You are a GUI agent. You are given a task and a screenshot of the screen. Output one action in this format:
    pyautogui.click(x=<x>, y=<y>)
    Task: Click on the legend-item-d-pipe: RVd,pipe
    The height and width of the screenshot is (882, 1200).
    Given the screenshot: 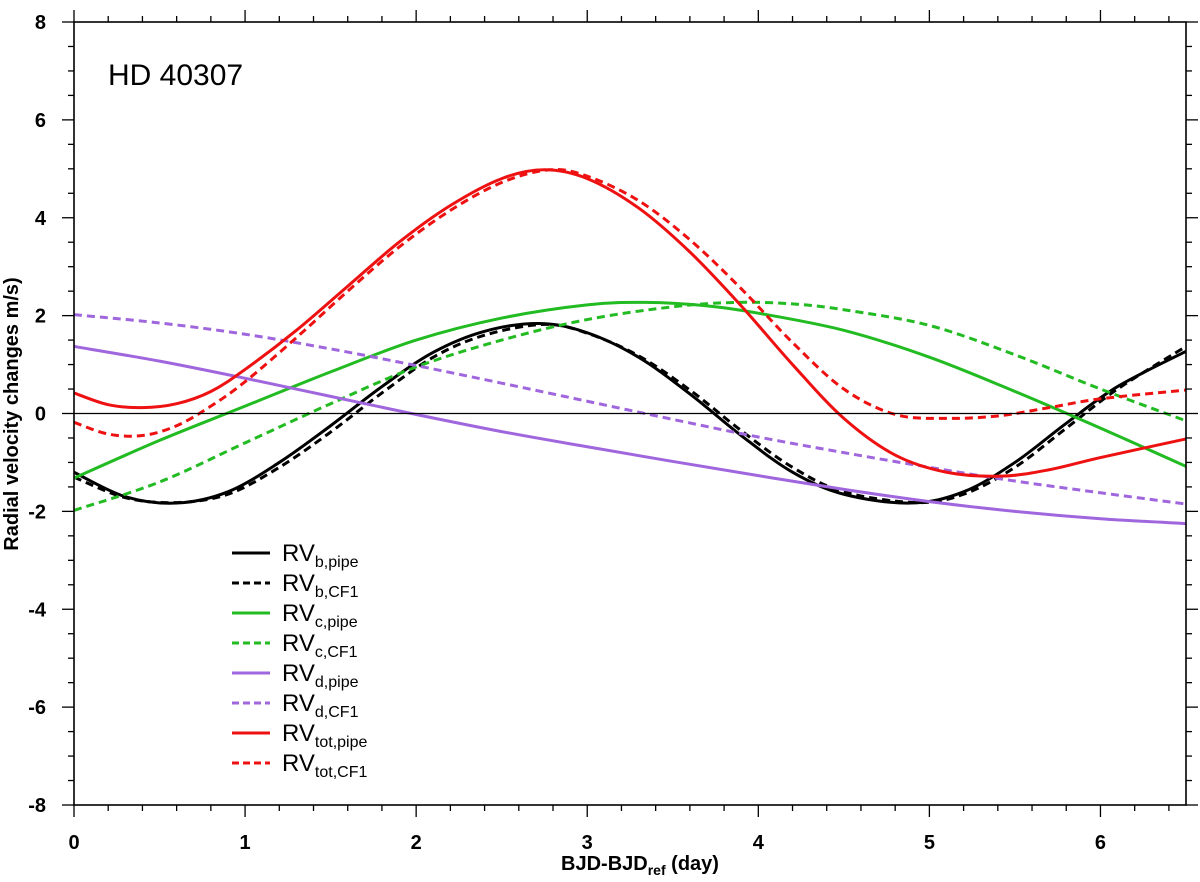 What is the action you would take?
    pyautogui.click(x=295, y=675)
    